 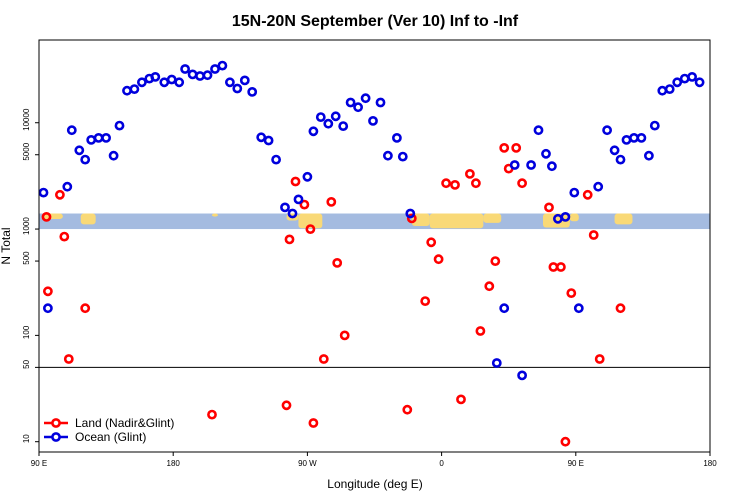 I want to click on x-tick-label-0: 90 E, so click(x=39, y=463).